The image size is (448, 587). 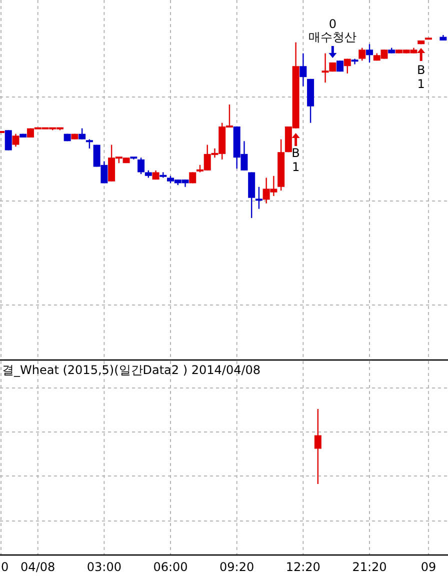 What do you see at coordinates (428, 567) in the screenshot?
I see `x-tick-label: 09` at bounding box center [428, 567].